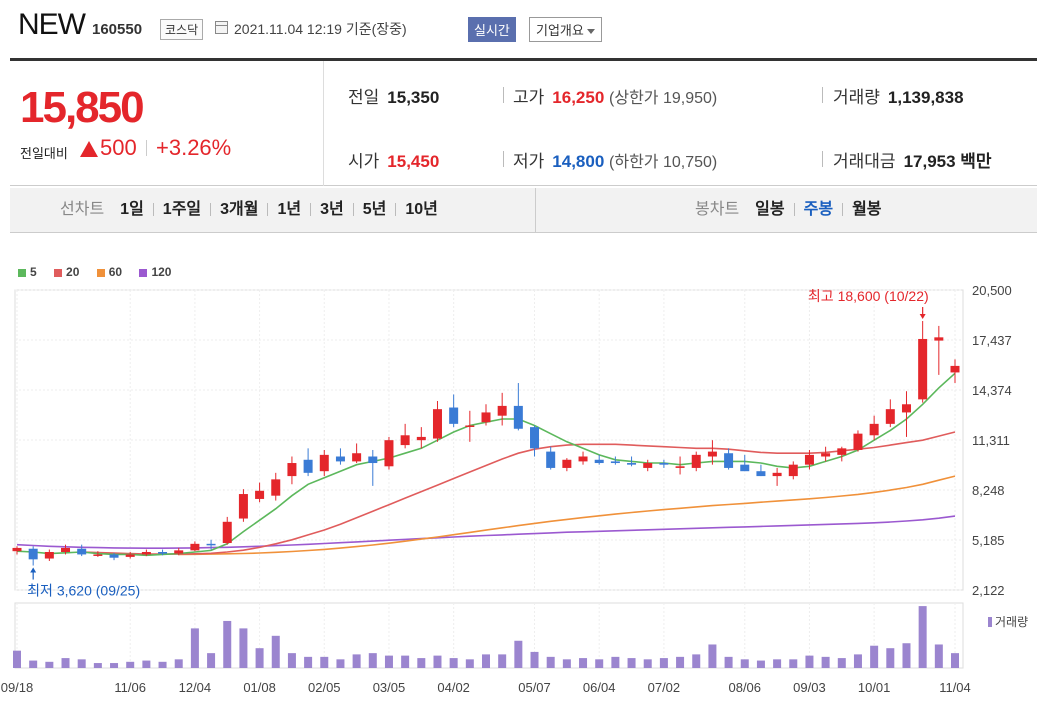  What do you see at coordinates (770, 209) in the screenshot?
I see `tab-daily: 일봉` at bounding box center [770, 209].